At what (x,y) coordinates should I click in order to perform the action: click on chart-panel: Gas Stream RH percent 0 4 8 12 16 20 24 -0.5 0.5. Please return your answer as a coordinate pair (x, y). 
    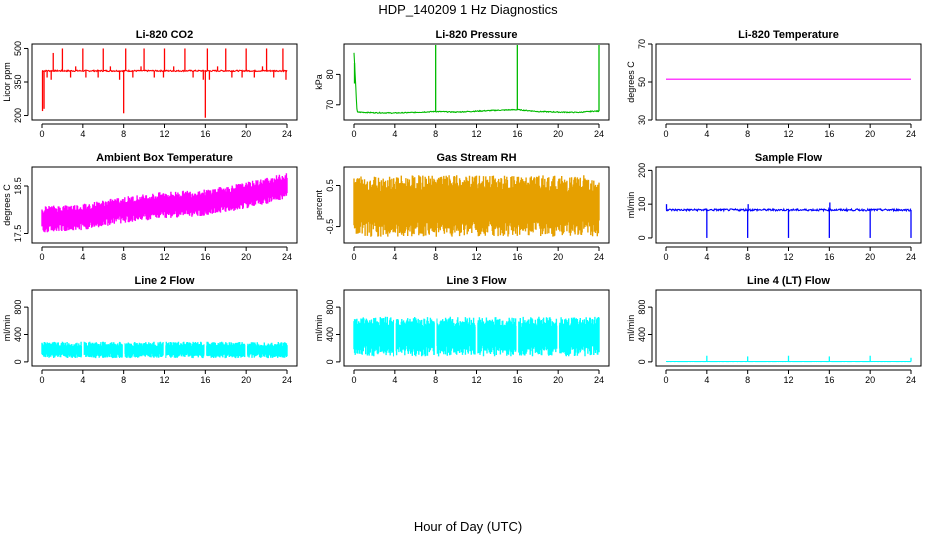
    Looking at the image, I should click on (462, 207).